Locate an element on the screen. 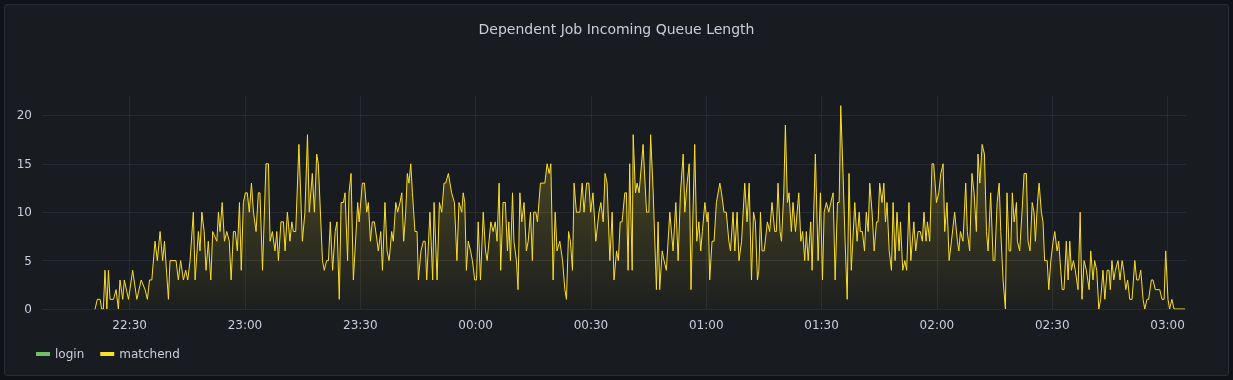 Image resolution: width=1233 pixels, height=380 pixels. x-tick-label: 01:30 is located at coordinates (821, 325).